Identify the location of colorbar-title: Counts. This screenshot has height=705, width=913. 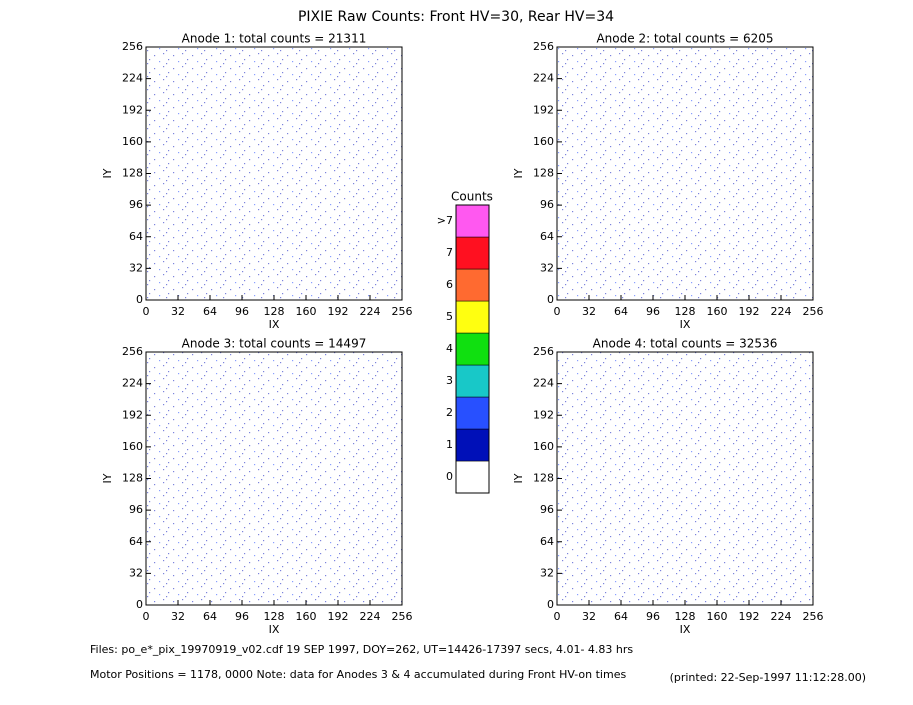
(472, 197).